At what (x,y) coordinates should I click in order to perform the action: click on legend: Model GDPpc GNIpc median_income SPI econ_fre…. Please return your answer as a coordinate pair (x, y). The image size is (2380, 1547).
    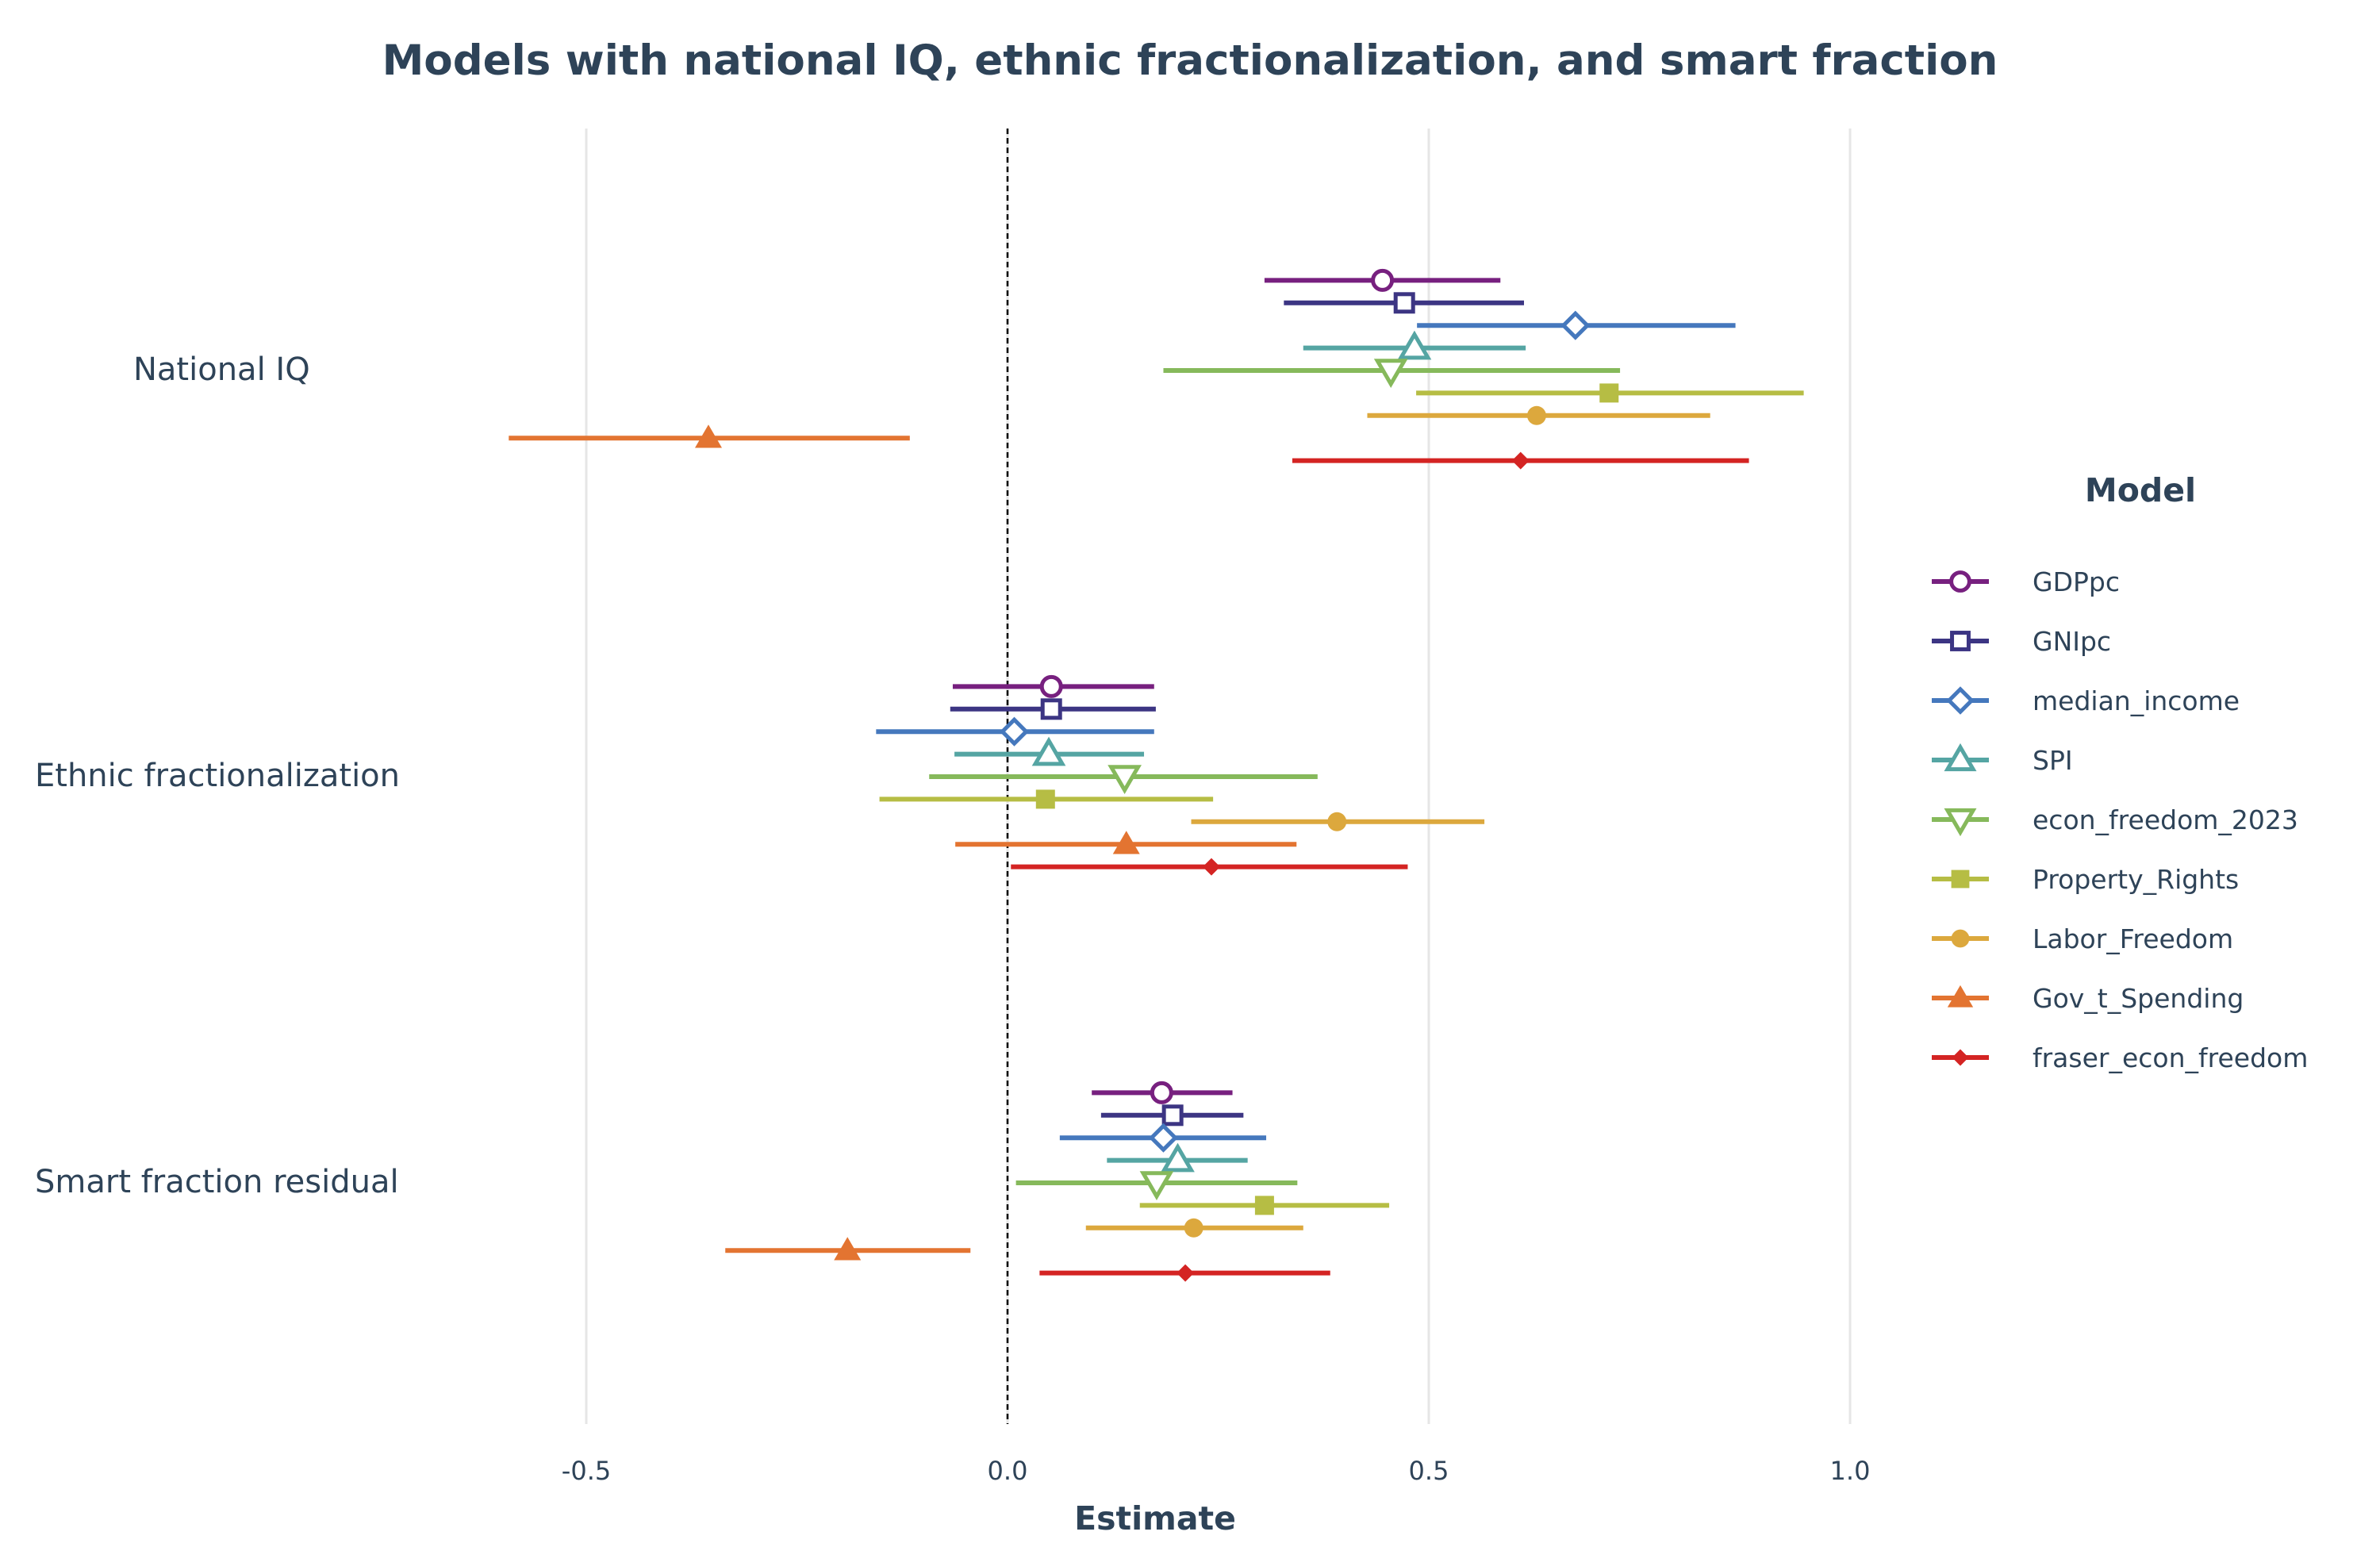
    Looking at the image, I should click on (2120, 772).